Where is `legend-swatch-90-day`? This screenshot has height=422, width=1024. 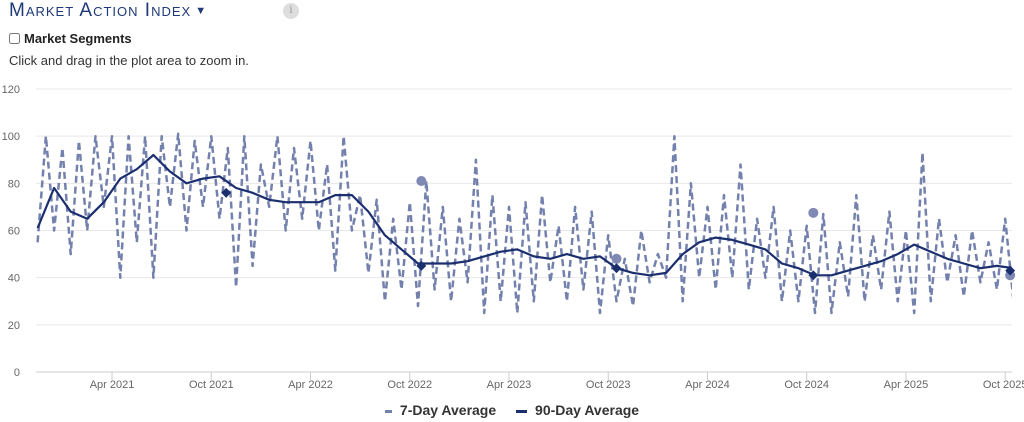 legend-swatch-90-day is located at coordinates (522, 411).